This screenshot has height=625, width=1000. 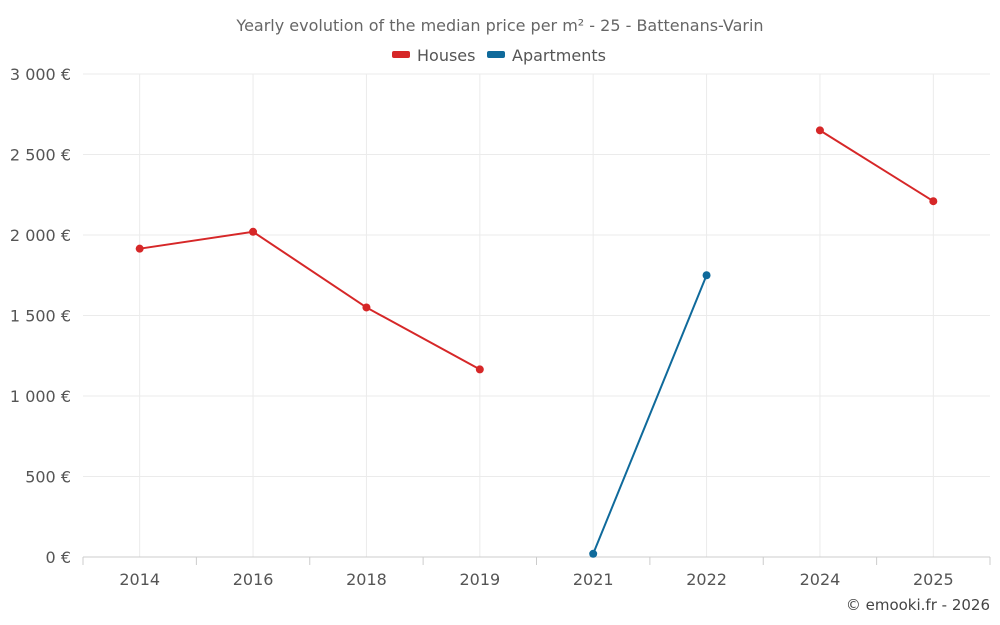 I want to click on y-tick-label: 500 €, so click(x=48, y=477).